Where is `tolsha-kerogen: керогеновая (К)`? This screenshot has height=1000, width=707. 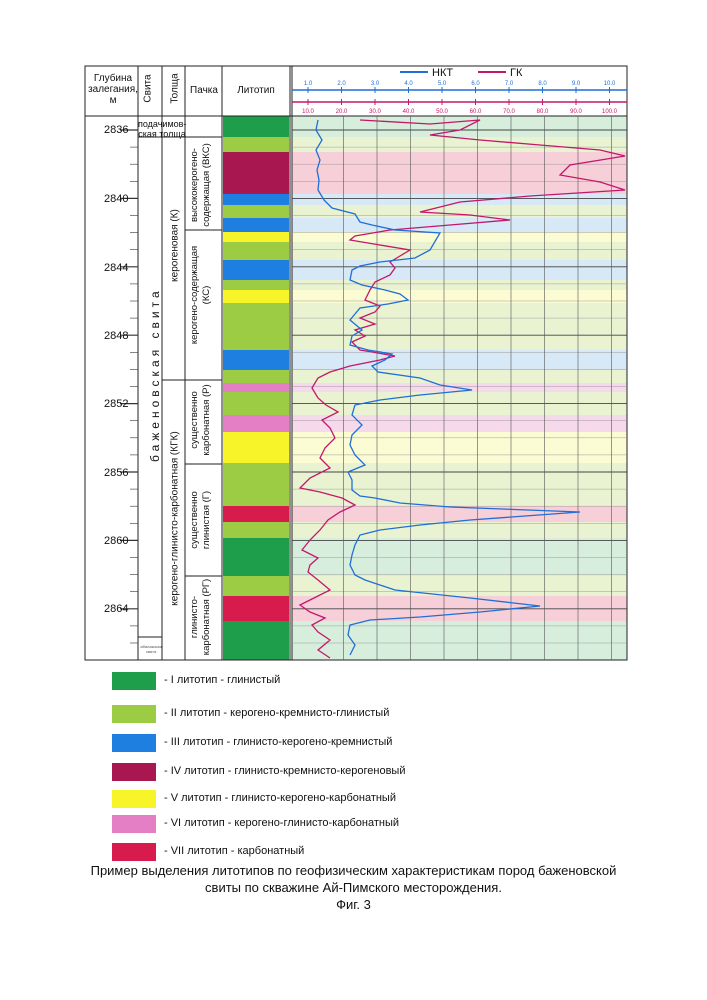
tolsha-kerogen: керогеновая (К) is located at coordinates (175, 245).